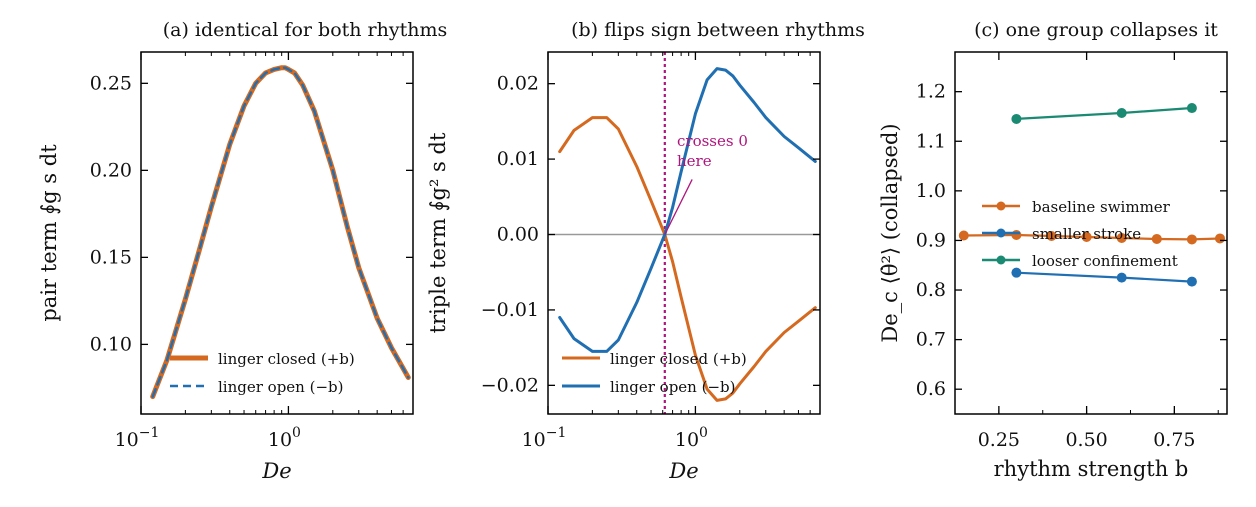 The image size is (1256, 507). I want to click on panel-b-xlabel: De, so click(683, 471).